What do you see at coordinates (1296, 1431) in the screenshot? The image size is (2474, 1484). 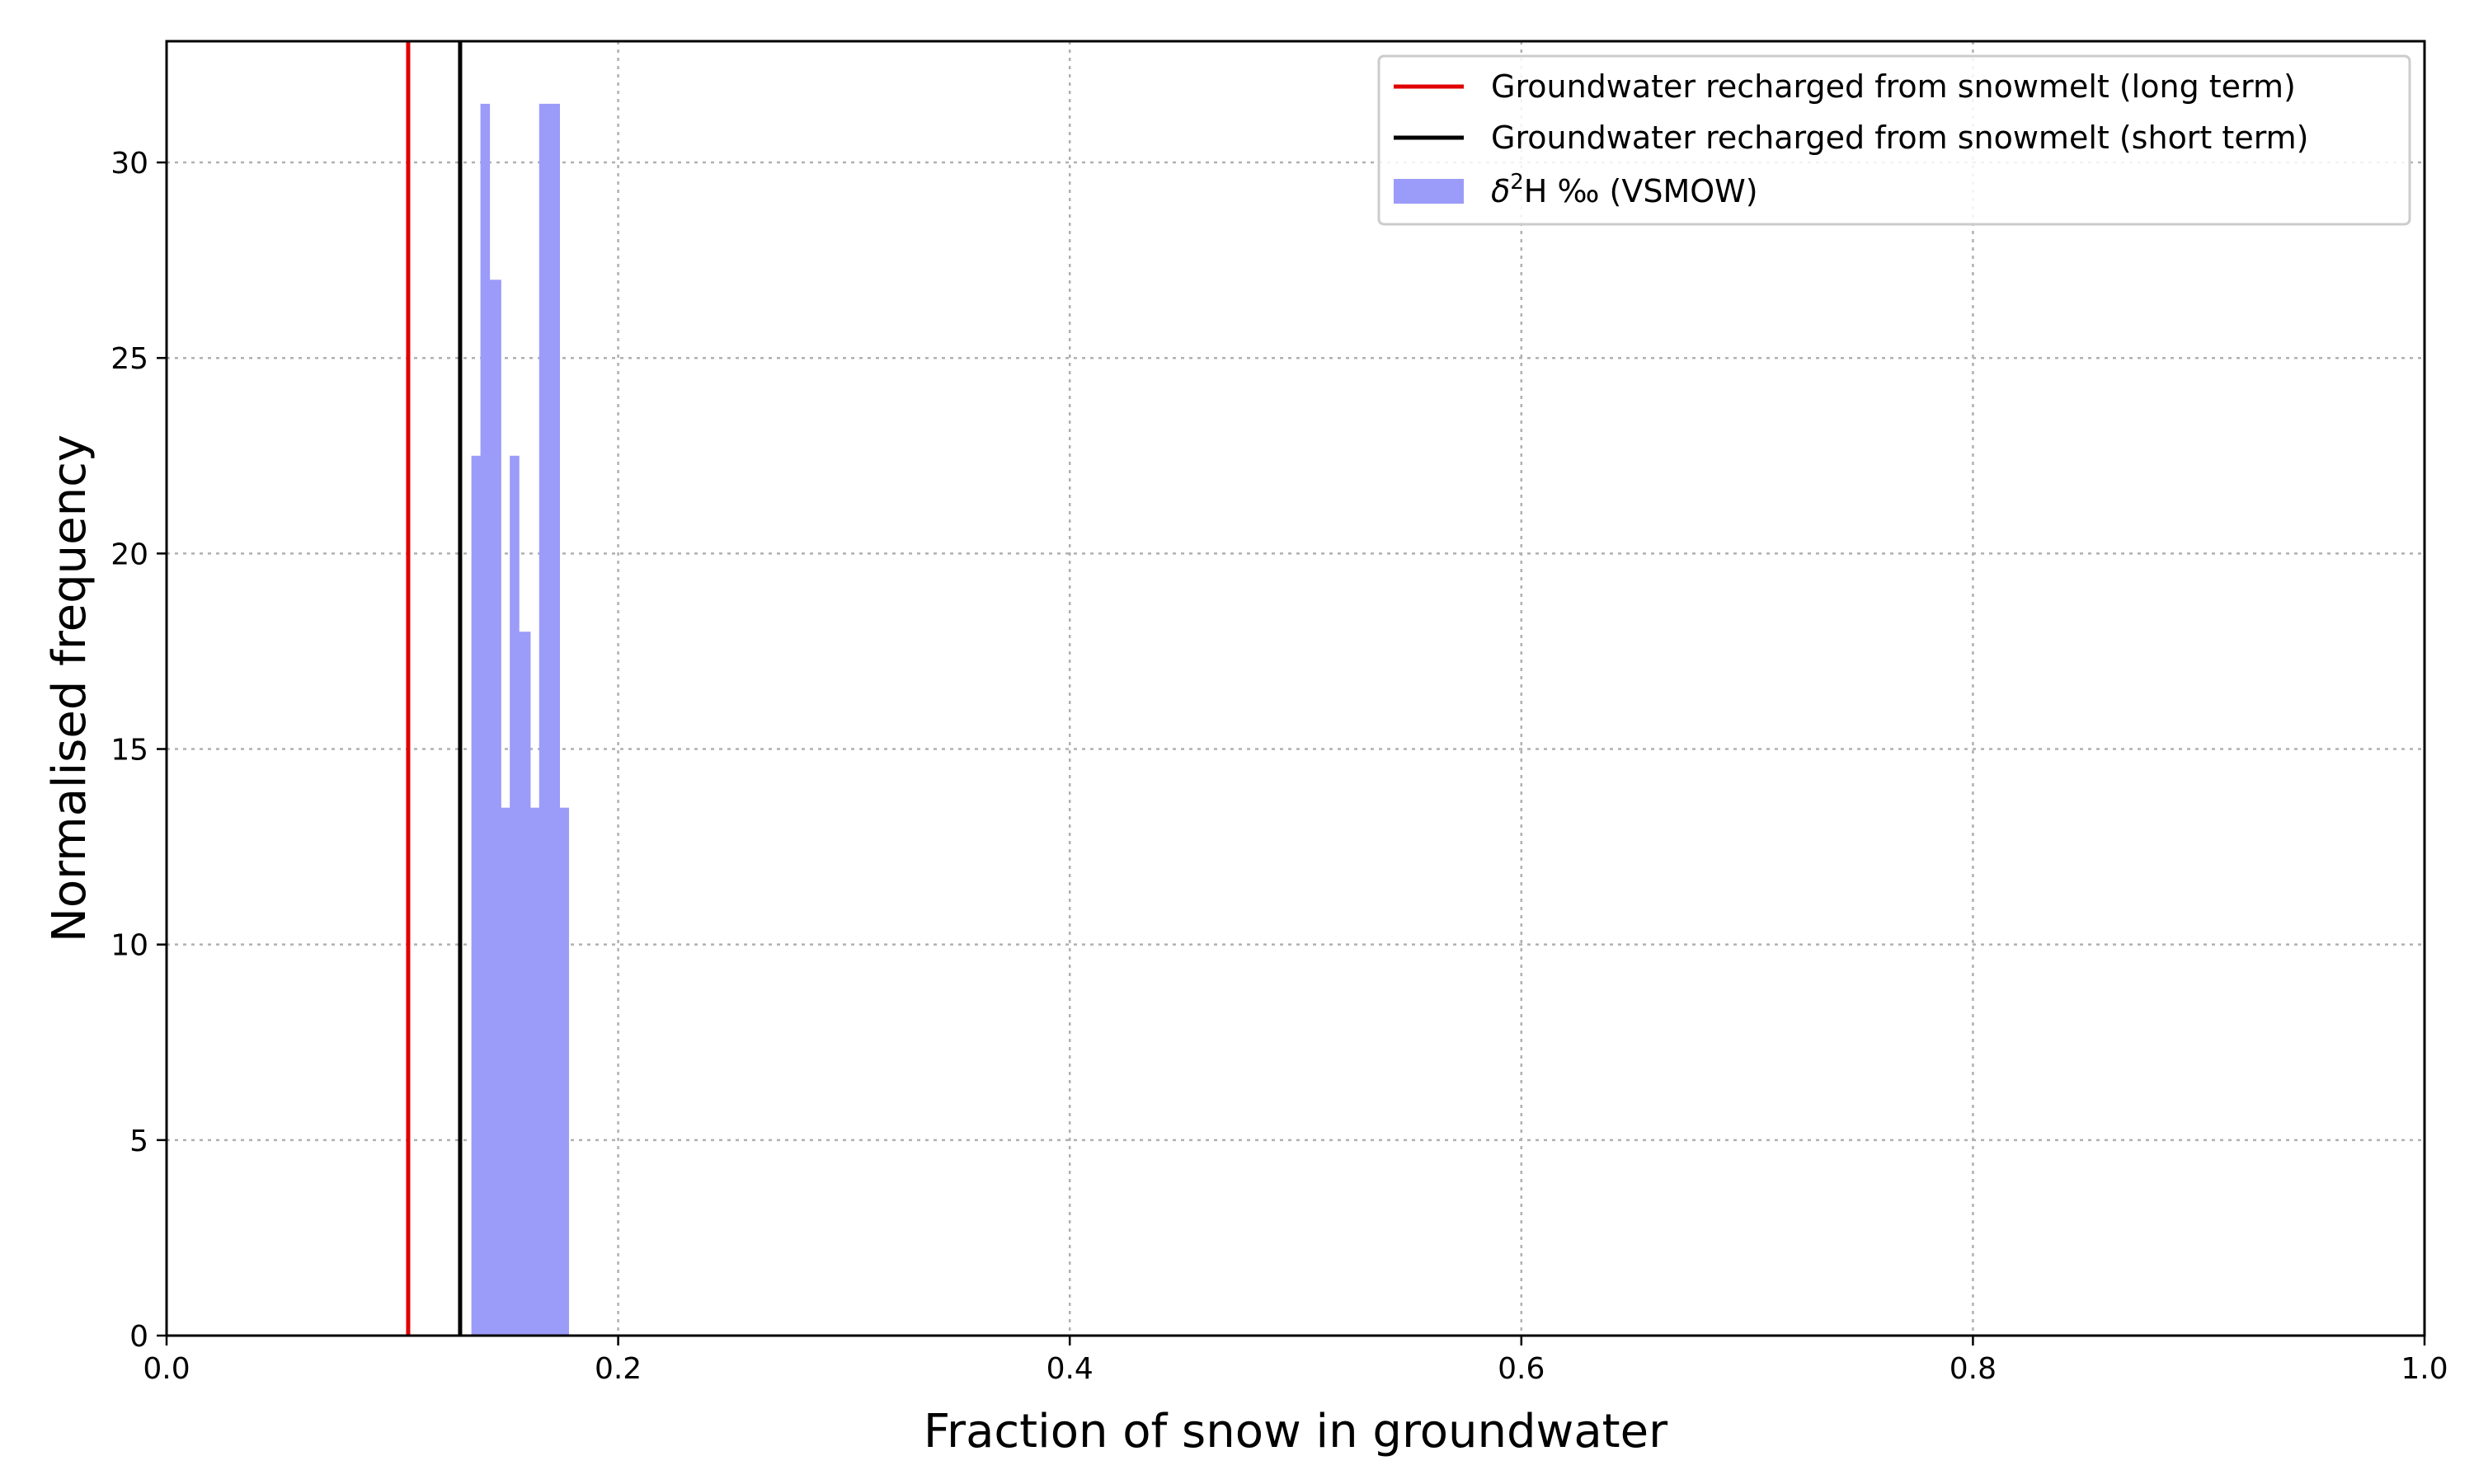 I see `x-axis-label: Fraction of snow in groundwater` at bounding box center [1296, 1431].